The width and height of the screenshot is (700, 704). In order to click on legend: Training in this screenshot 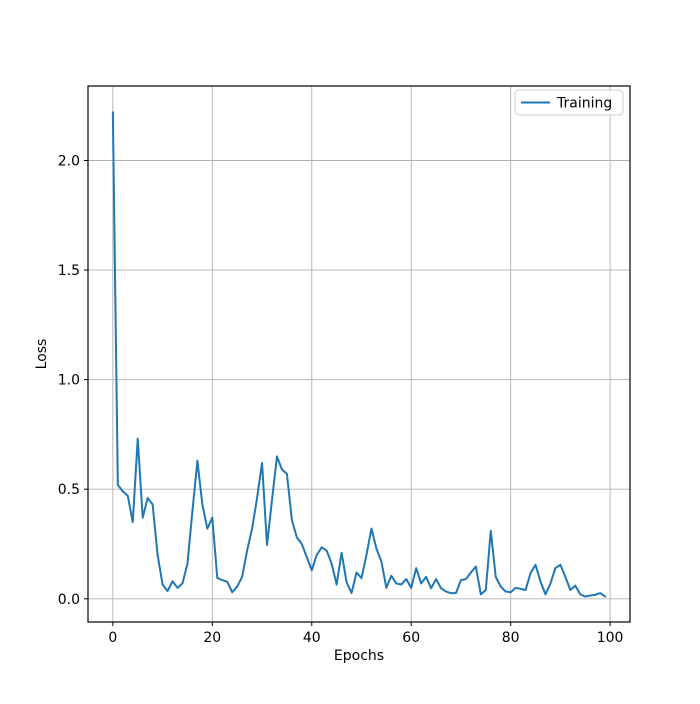, I will do `click(569, 102)`.